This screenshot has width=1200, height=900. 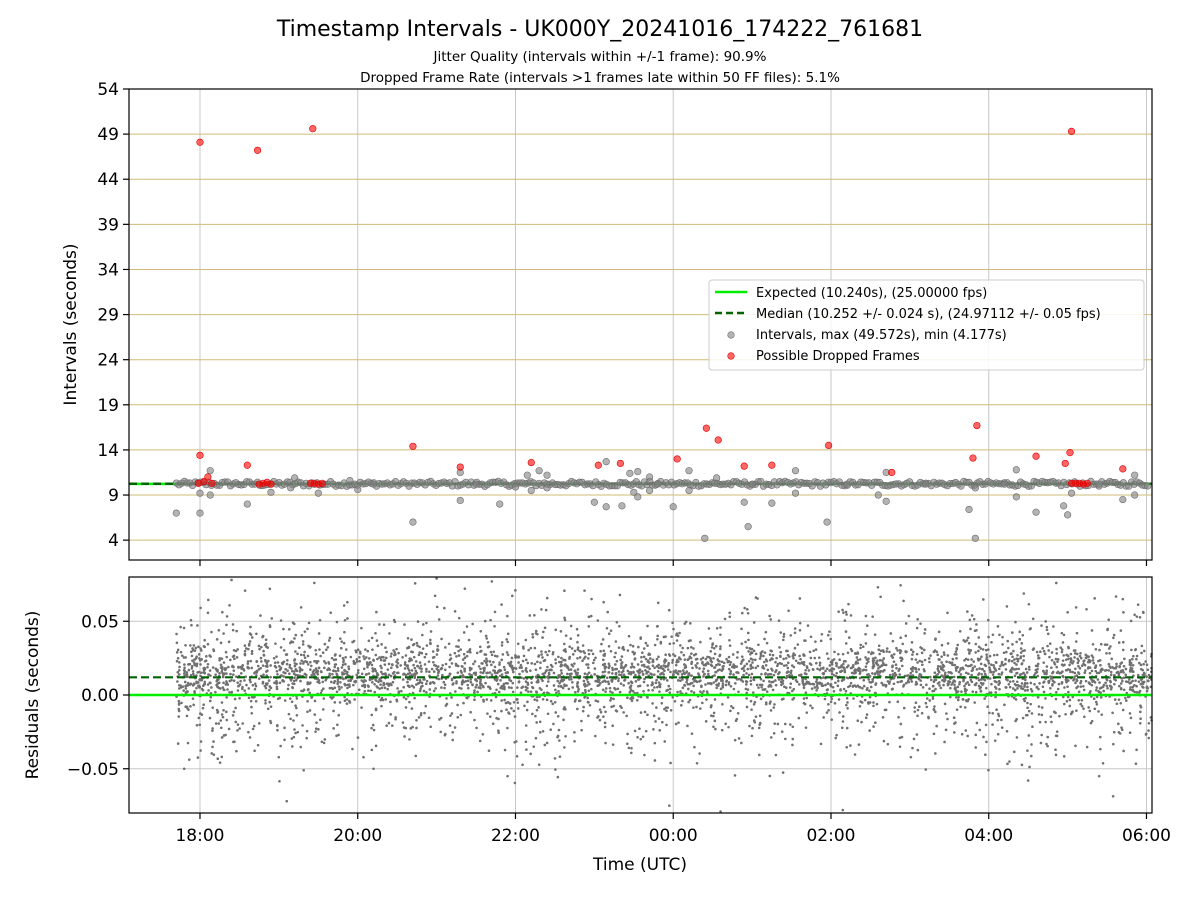 What do you see at coordinates (744, 466) in the screenshot?
I see `dropped-frame-point` at bounding box center [744, 466].